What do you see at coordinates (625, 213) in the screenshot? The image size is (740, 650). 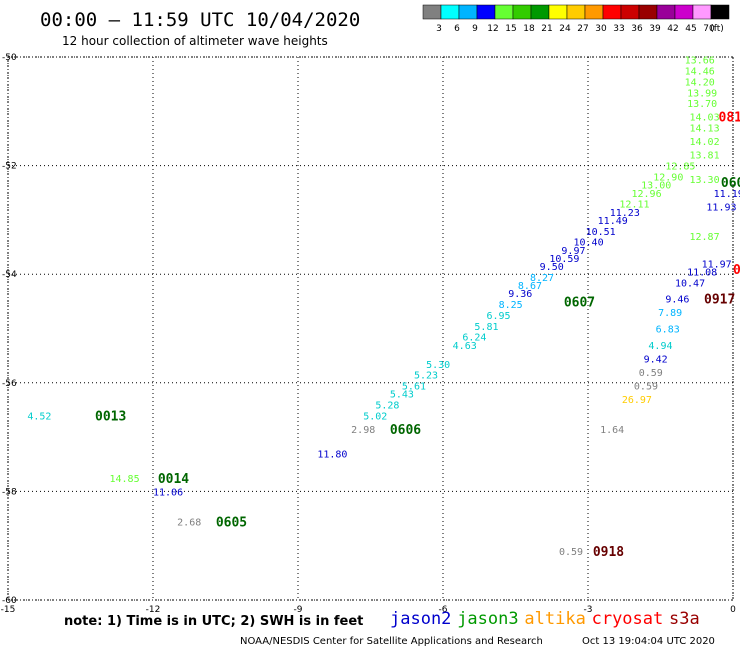 I see `wave-height-value: 11.23` at bounding box center [625, 213].